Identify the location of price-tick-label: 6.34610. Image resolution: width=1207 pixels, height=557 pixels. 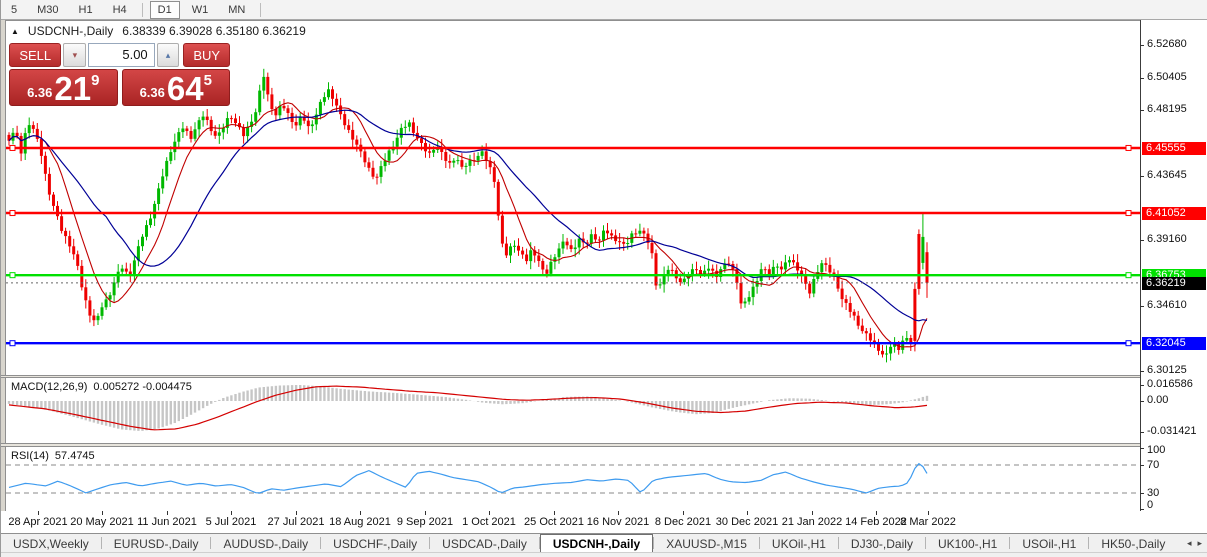
(1167, 305).